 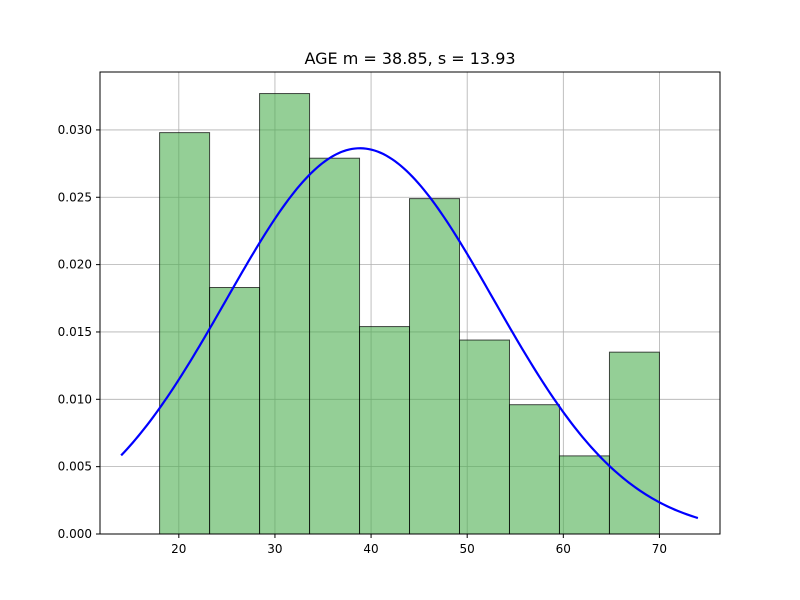 What do you see at coordinates (563, 549) in the screenshot?
I see `x-tick-label: 60` at bounding box center [563, 549].